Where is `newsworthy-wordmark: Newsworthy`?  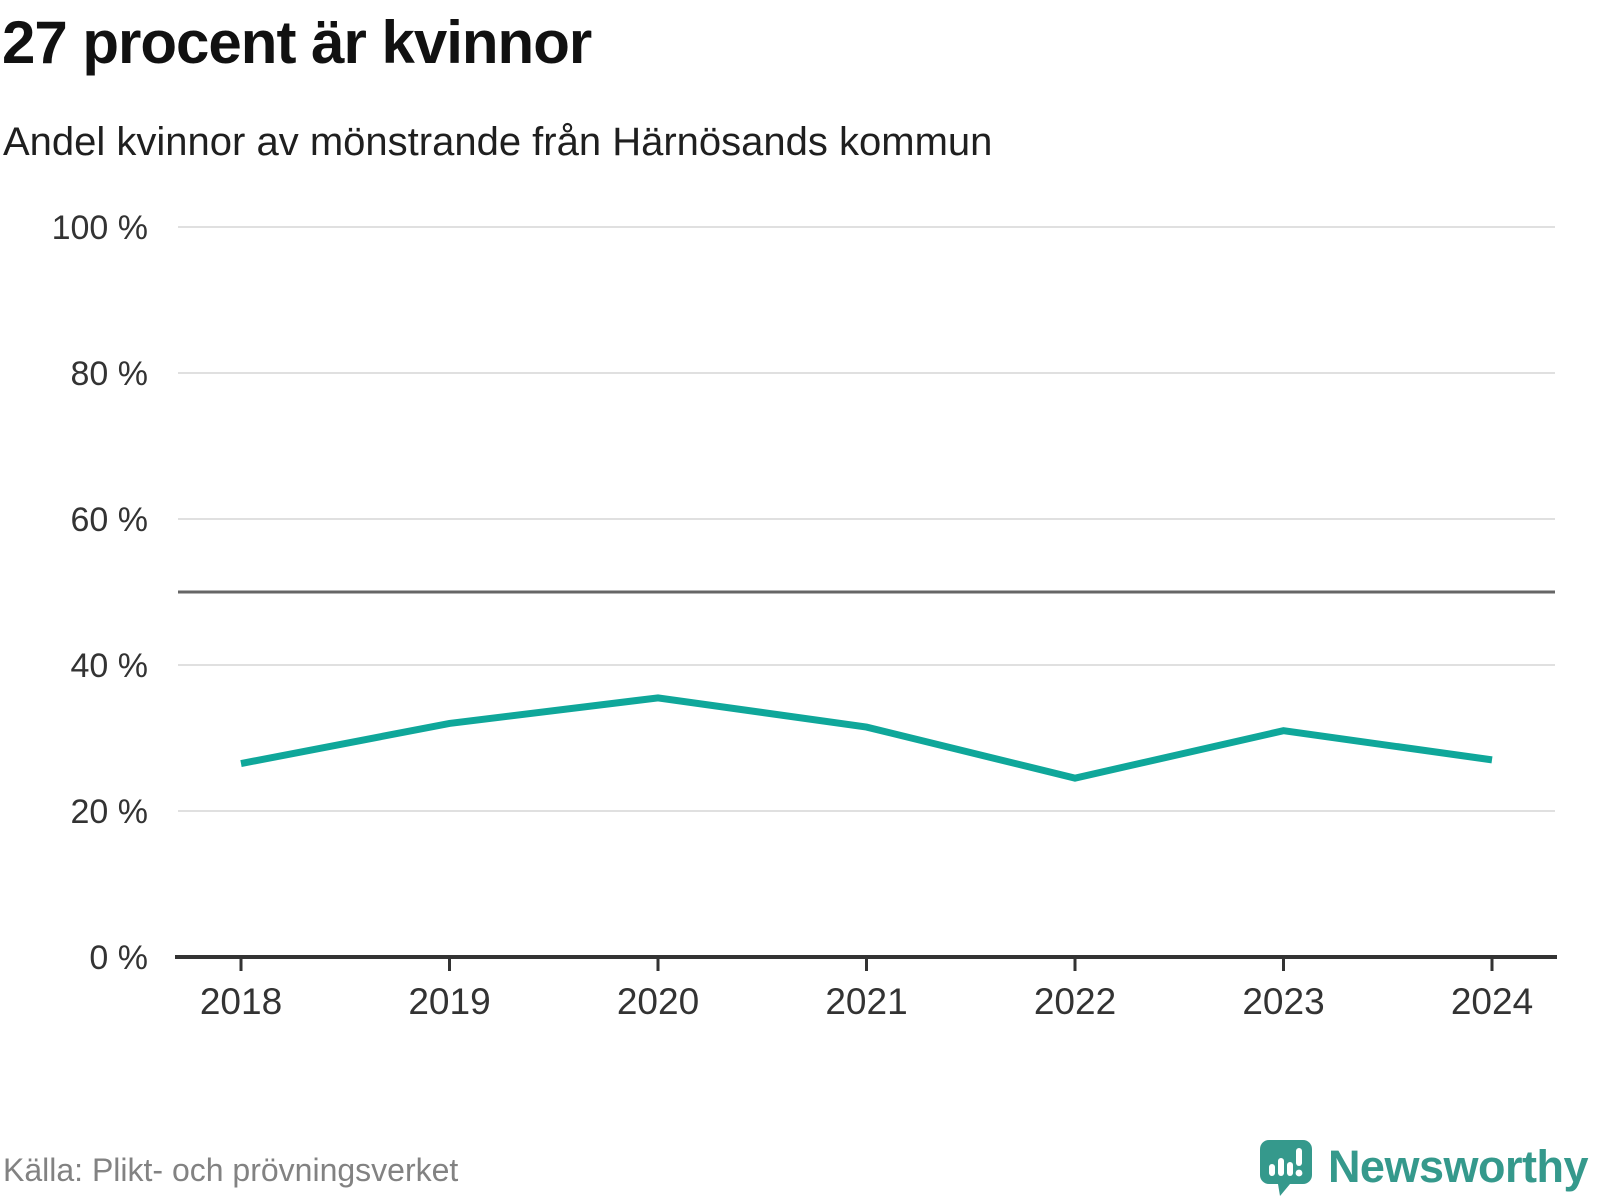
newsworthy-wordmark: Newsworthy is located at coordinates (1458, 1166).